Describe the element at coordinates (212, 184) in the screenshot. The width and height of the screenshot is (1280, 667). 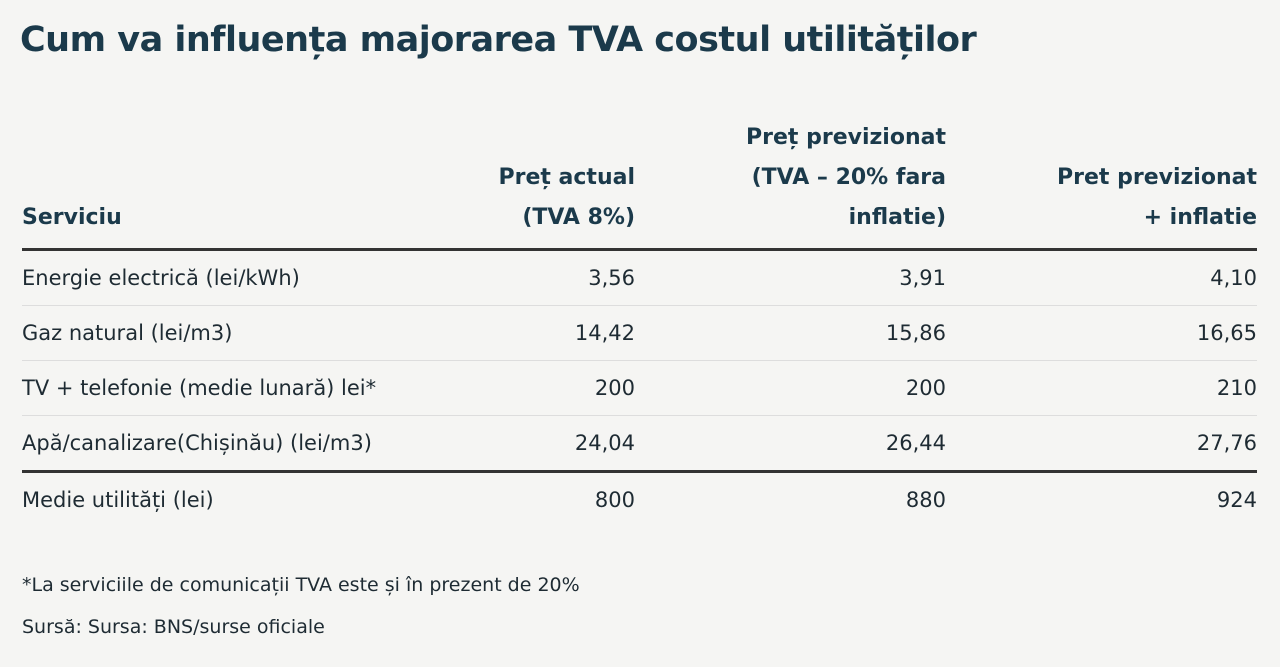
I see `header-cell: Serviciu` at that location.